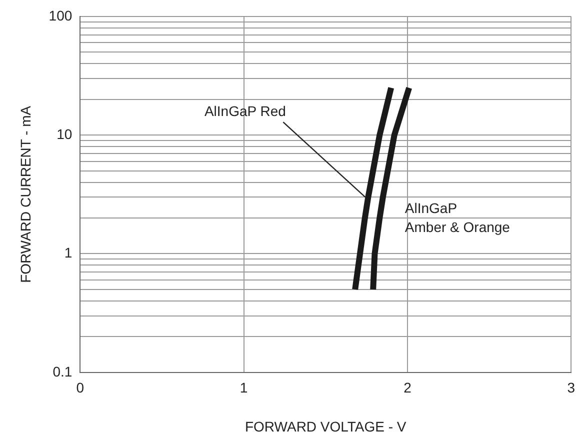  What do you see at coordinates (245, 110) in the screenshot?
I see `text: AlInGaP Red` at bounding box center [245, 110].